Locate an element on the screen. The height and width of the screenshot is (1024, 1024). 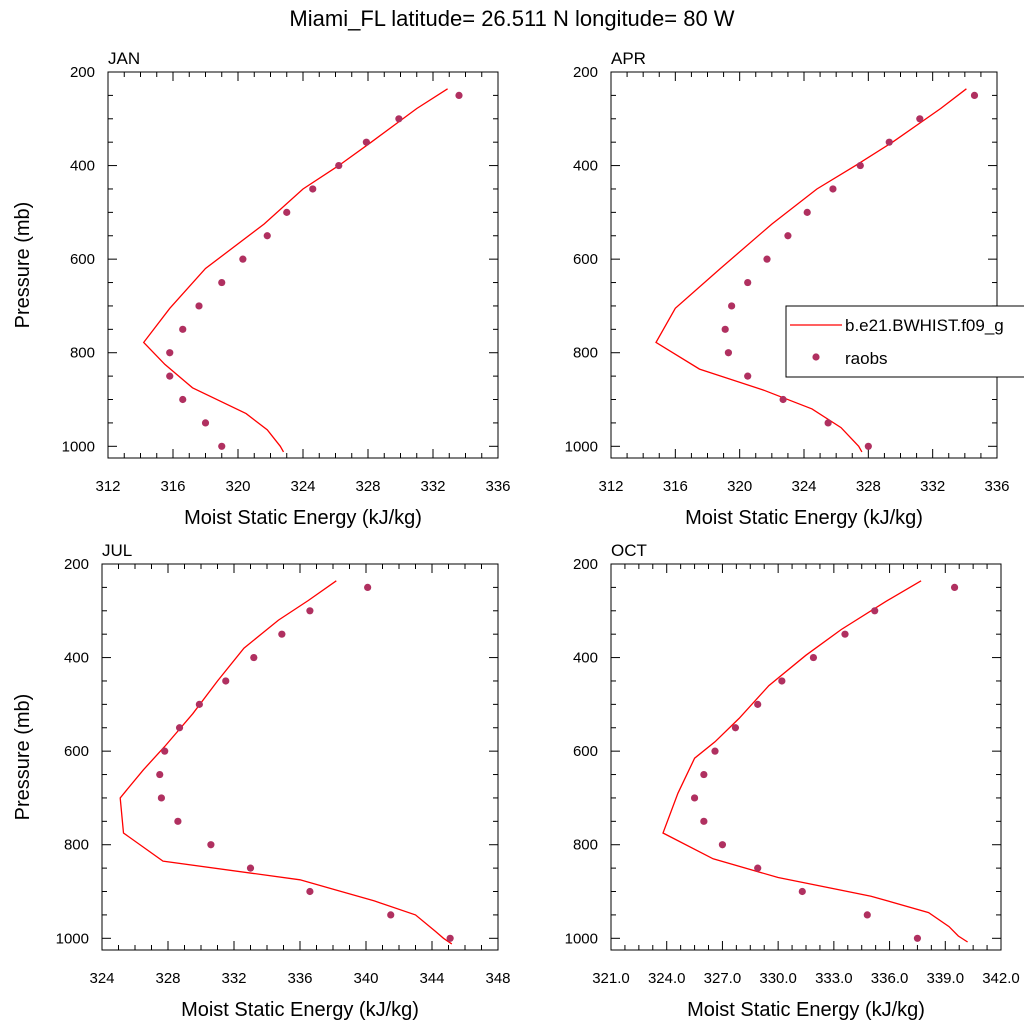
x-tick-label: 333.0 is located at coordinates (834, 978).